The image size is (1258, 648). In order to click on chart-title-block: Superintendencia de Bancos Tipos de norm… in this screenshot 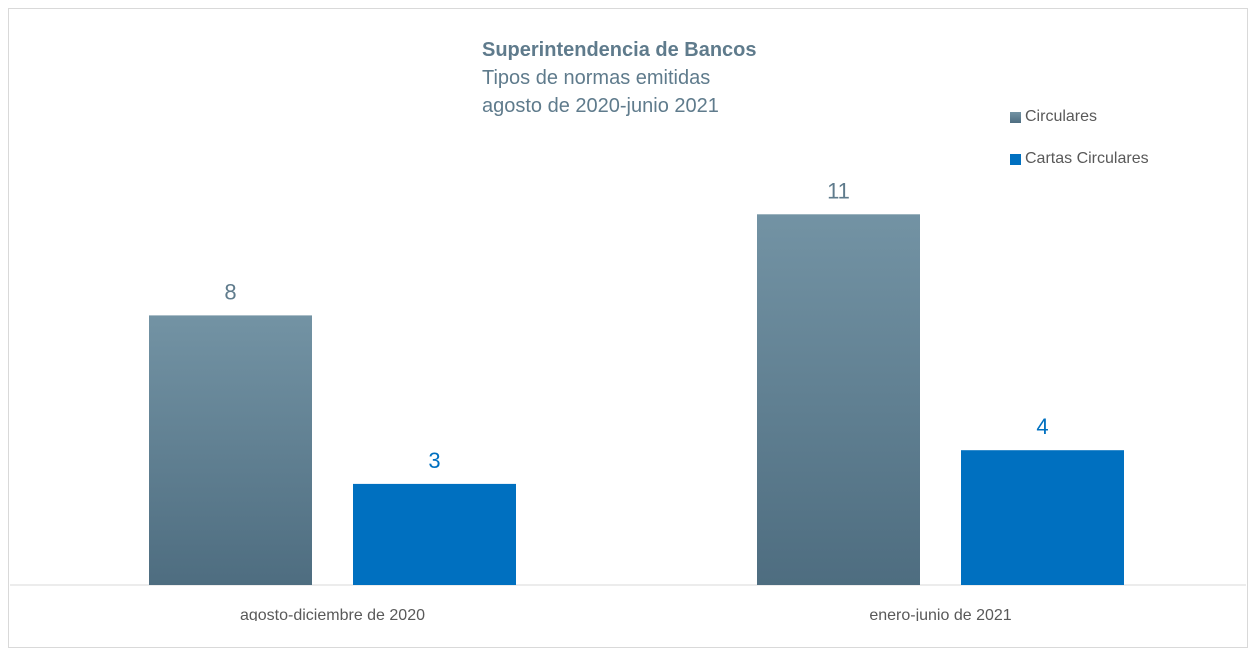, I will do `click(619, 78)`.